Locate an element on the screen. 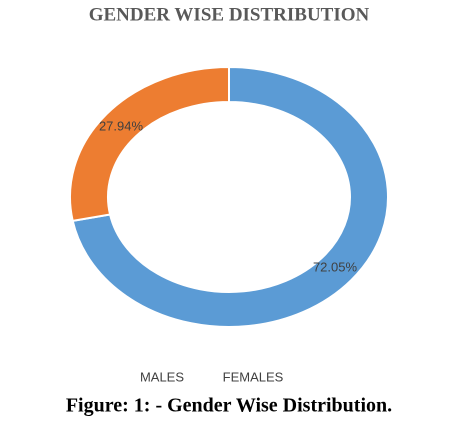  legend-label: FEMALES is located at coordinates (253, 376).